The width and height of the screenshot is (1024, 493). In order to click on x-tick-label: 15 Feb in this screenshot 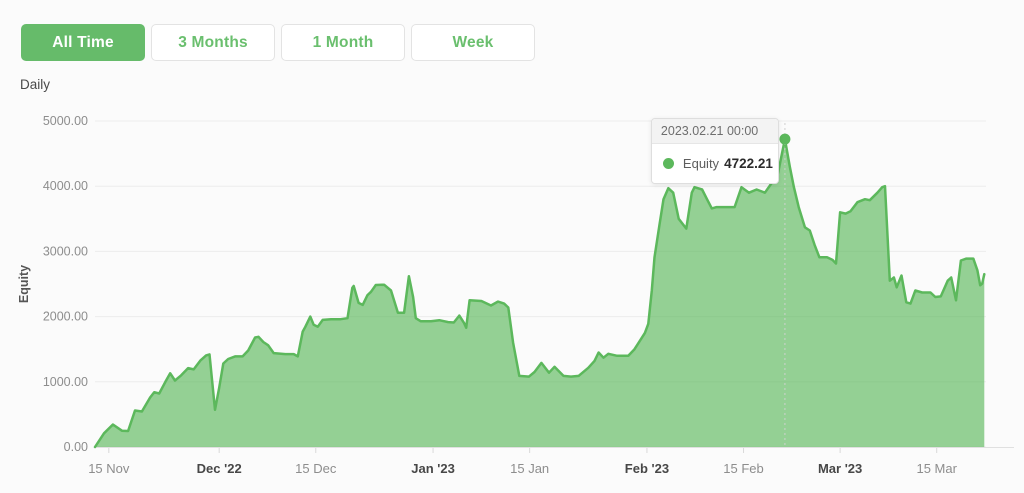, I will do `click(743, 468)`.